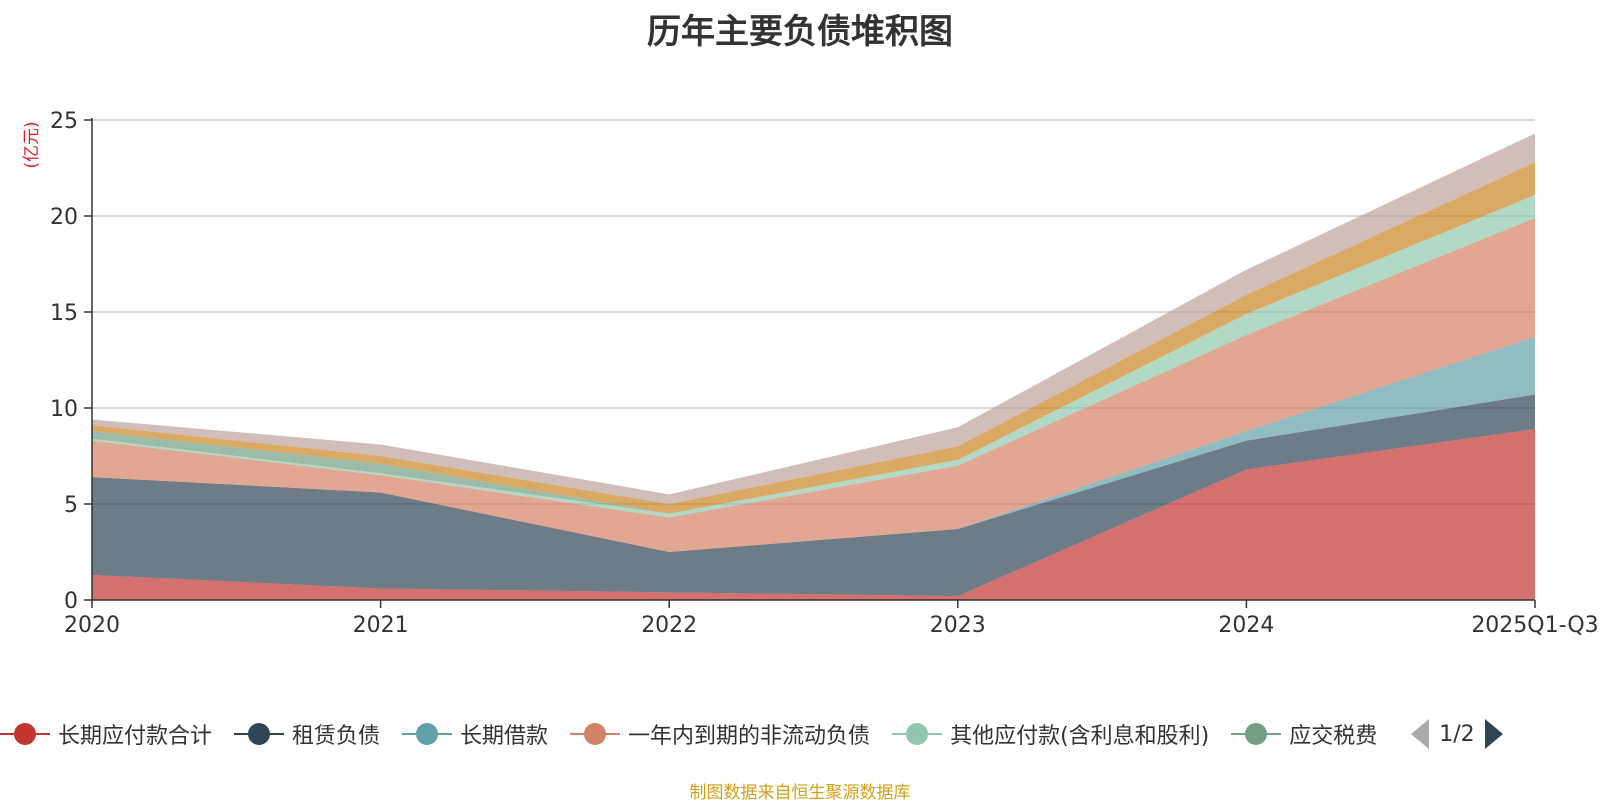 The width and height of the screenshot is (1600, 803). I want to click on legend-item: 租赁负债, so click(307, 734).